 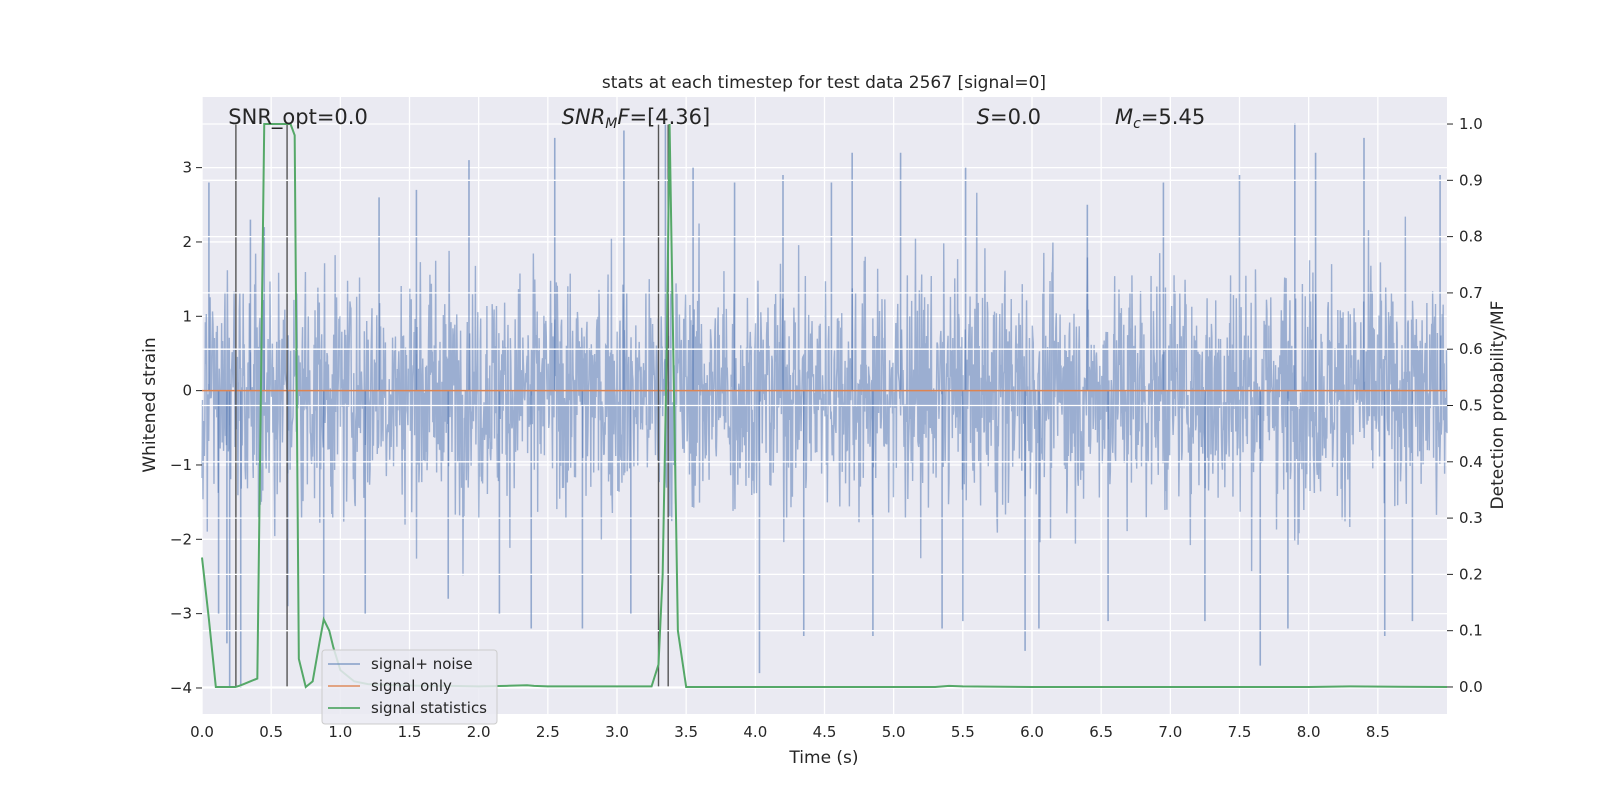 What do you see at coordinates (548, 732) in the screenshot?
I see `x-tick-label: 2.5` at bounding box center [548, 732].